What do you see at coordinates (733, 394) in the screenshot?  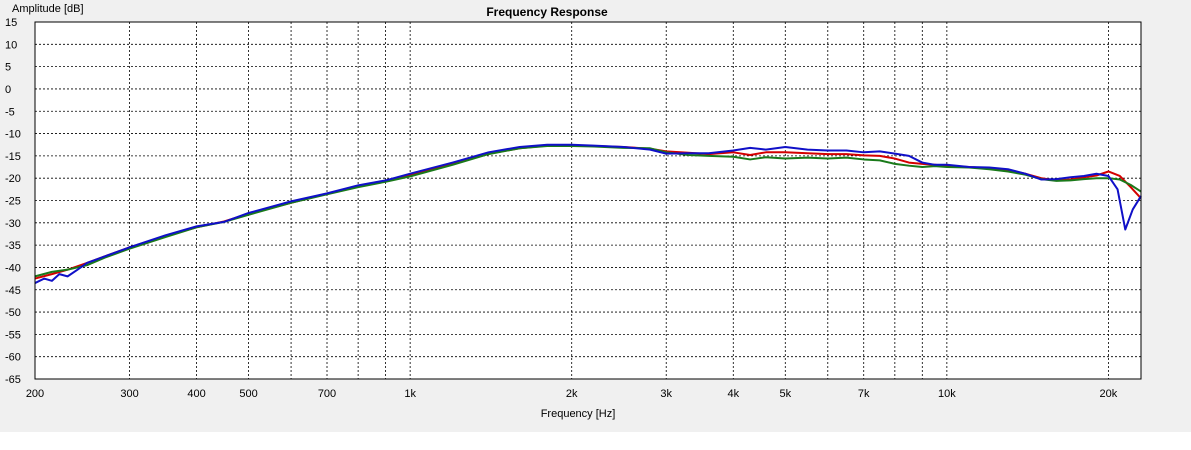 I see `x-tick-label: 4k` at bounding box center [733, 394].